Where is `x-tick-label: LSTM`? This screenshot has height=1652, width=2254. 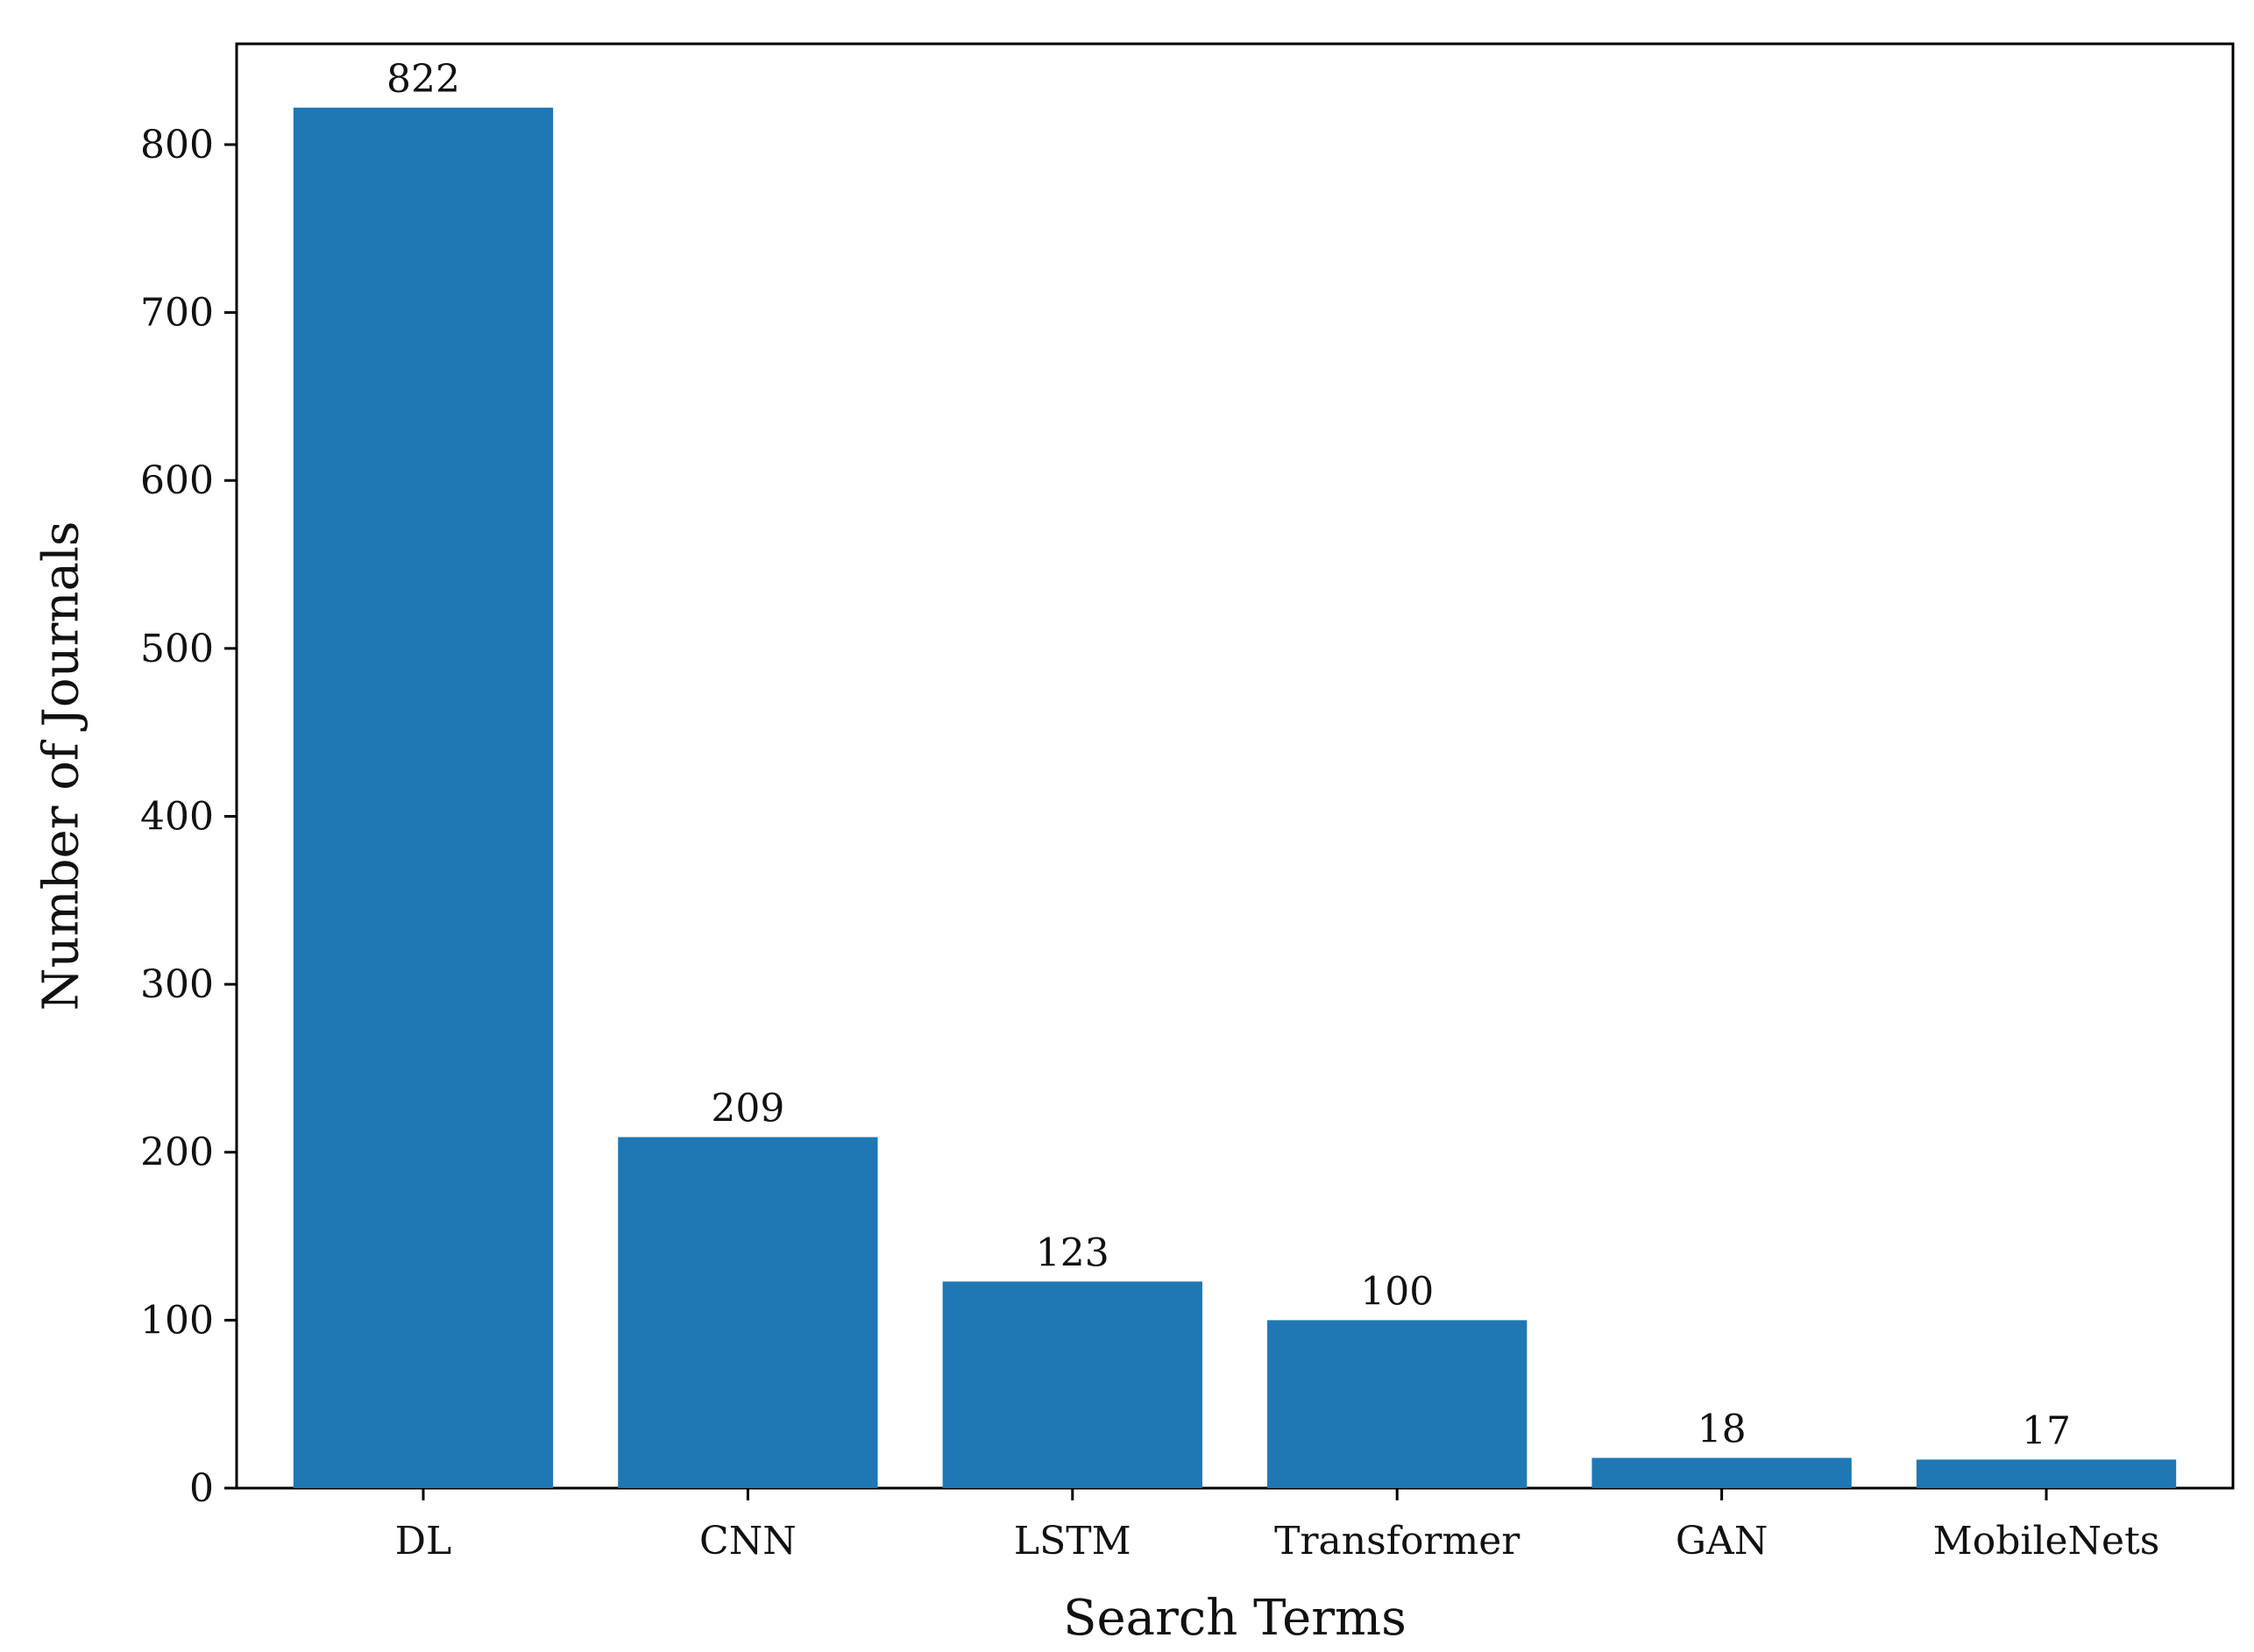 x-tick-label: LSTM is located at coordinates (1073, 1541).